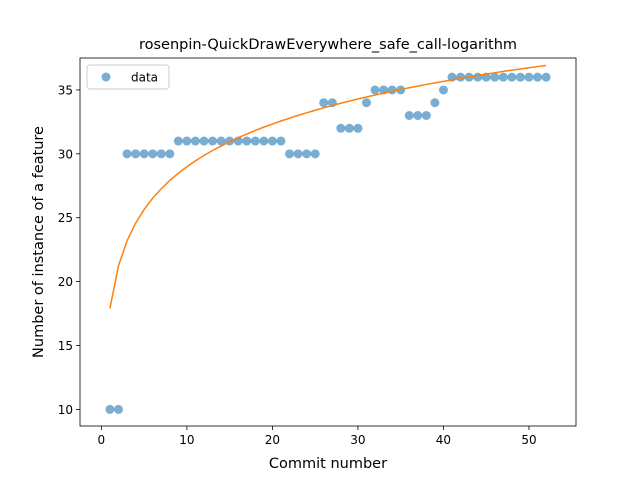  I want to click on y-tick-label: 10, so click(65, 410).